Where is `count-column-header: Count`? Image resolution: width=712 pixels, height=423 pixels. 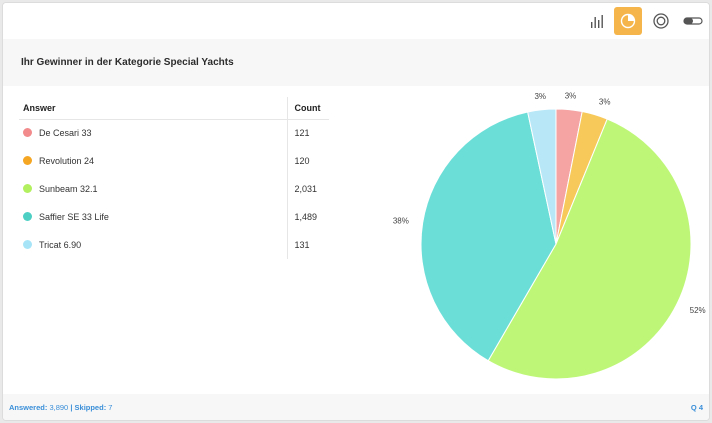
count-column-header: Count is located at coordinates (307, 108).